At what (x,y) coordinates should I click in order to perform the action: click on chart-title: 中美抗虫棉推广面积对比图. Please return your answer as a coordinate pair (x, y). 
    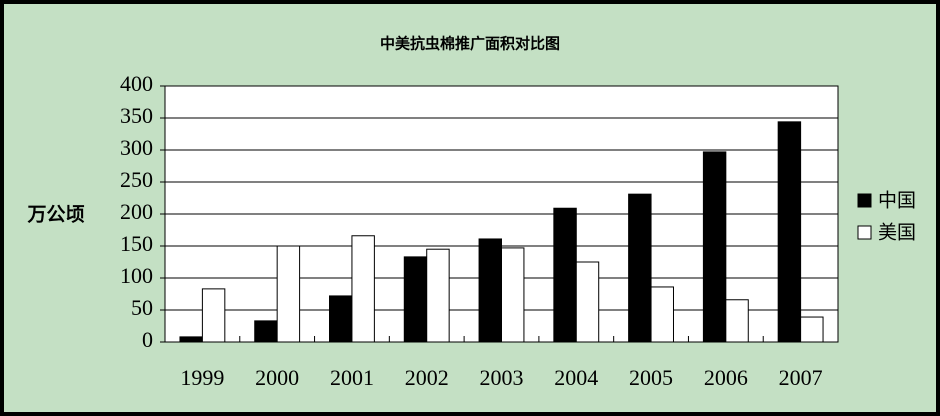
    Looking at the image, I should click on (470, 44).